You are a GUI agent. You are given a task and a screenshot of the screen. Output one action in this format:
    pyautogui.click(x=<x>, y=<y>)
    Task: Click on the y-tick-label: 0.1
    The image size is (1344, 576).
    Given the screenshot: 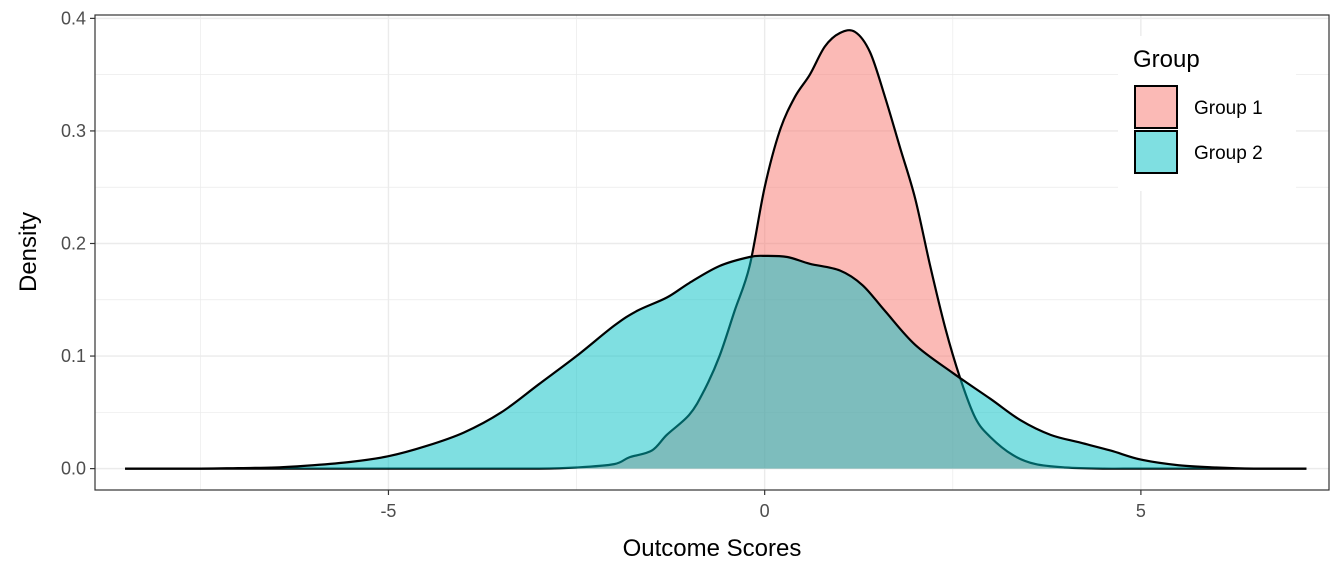 What is the action you would take?
    pyautogui.click(x=73, y=356)
    